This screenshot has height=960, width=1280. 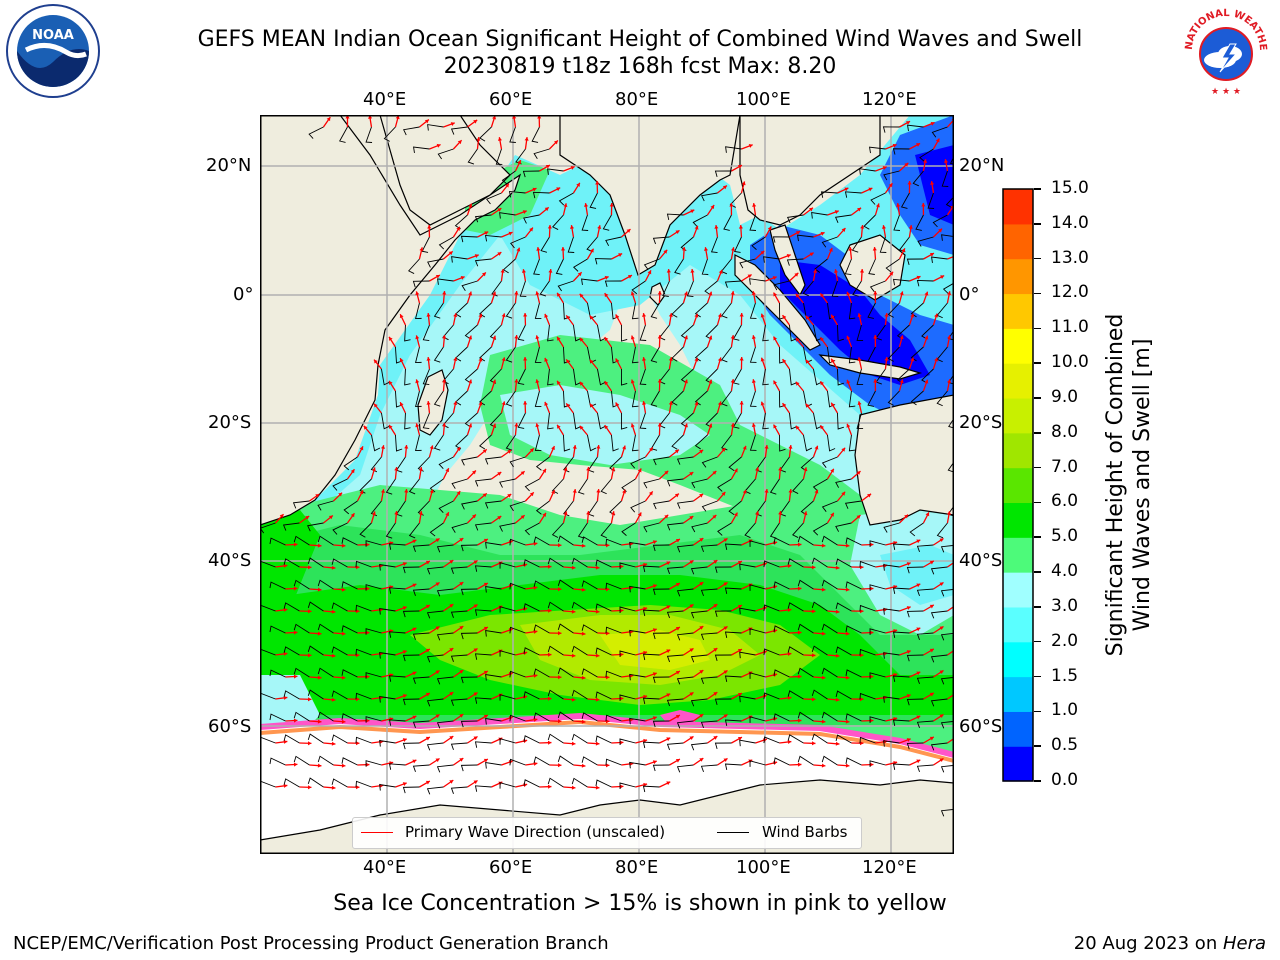 What do you see at coordinates (1148, 943) in the screenshot?
I see `date-text: 20 Aug 2023 on` at bounding box center [1148, 943].